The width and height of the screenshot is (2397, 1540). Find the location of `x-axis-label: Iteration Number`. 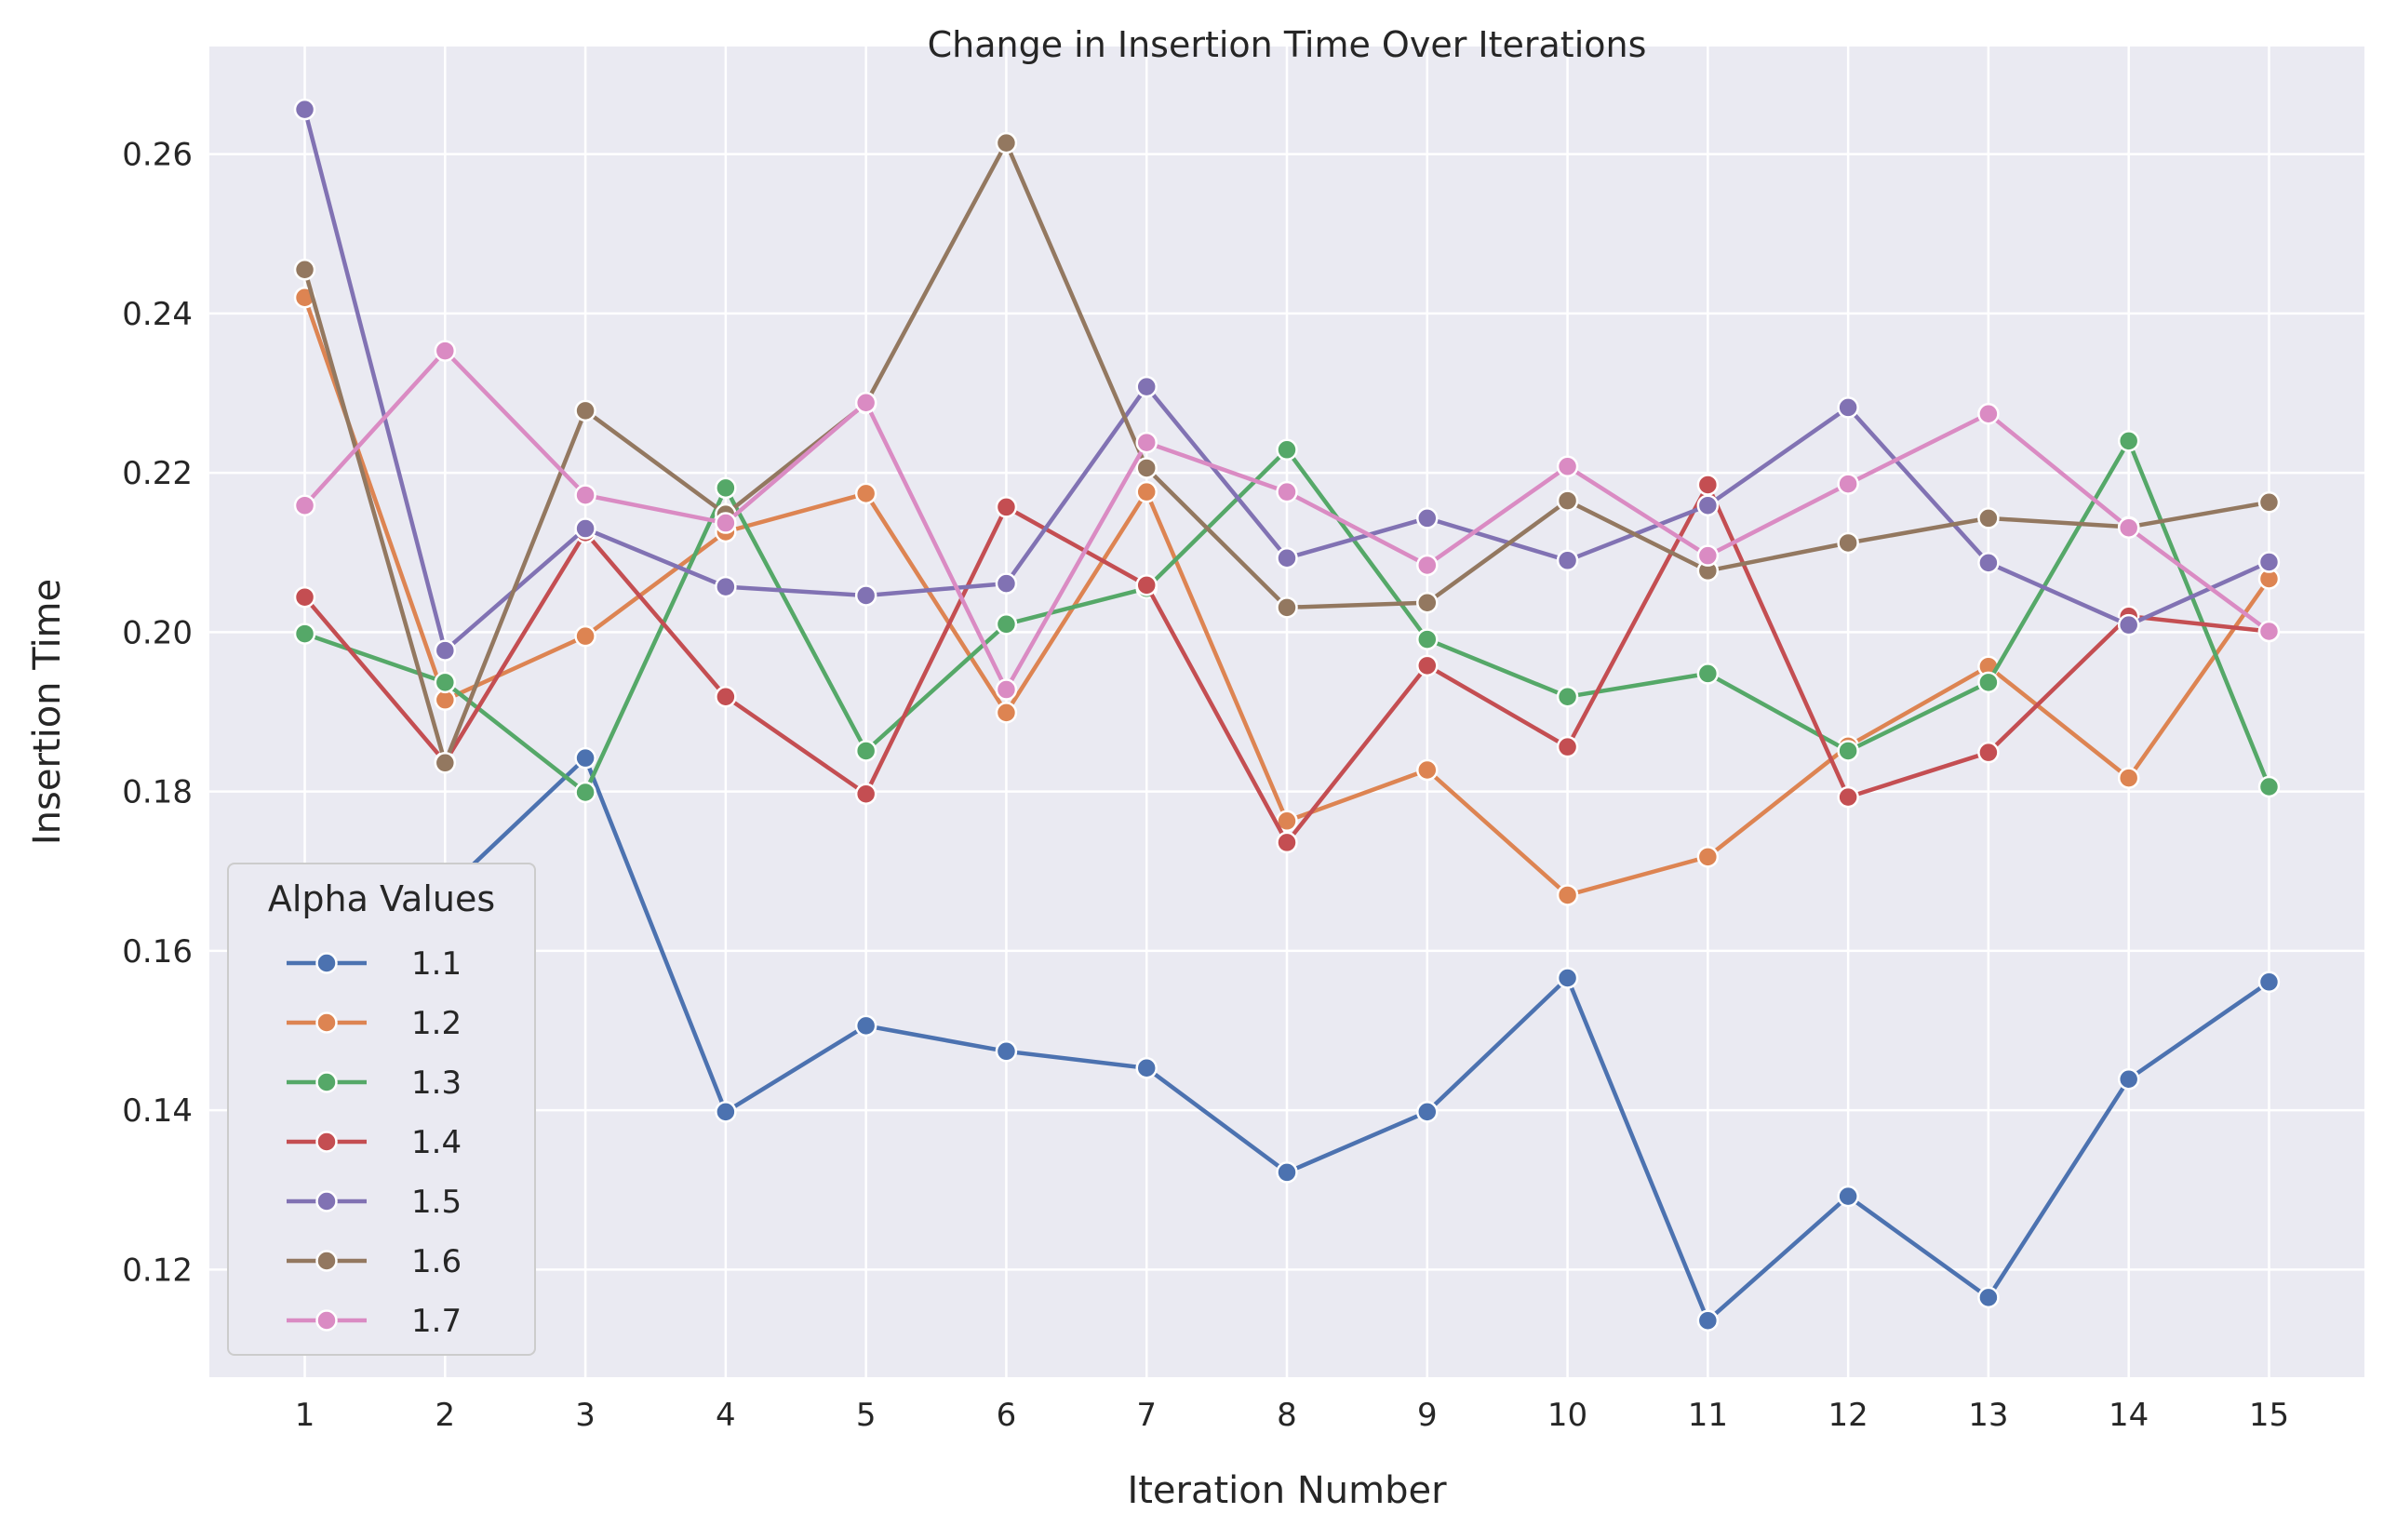

x-axis-label: Iteration Number is located at coordinates (1287, 1490).